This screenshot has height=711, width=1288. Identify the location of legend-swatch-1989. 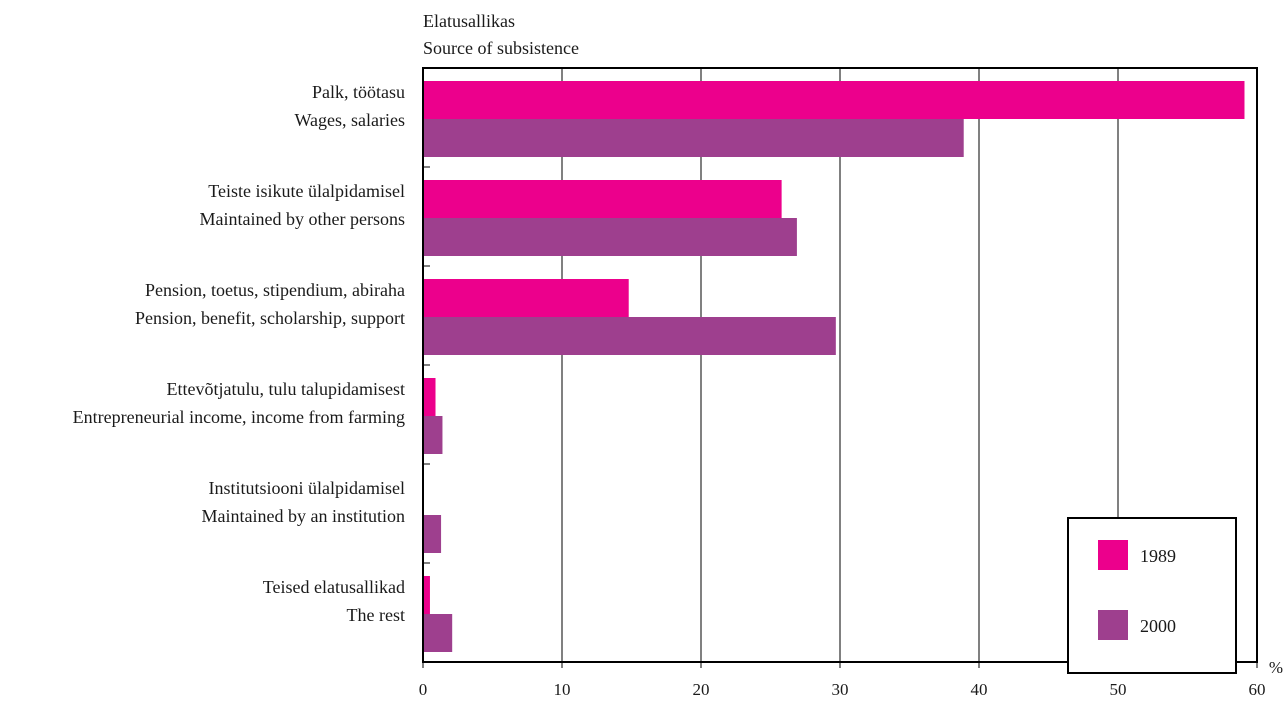
(1113, 555).